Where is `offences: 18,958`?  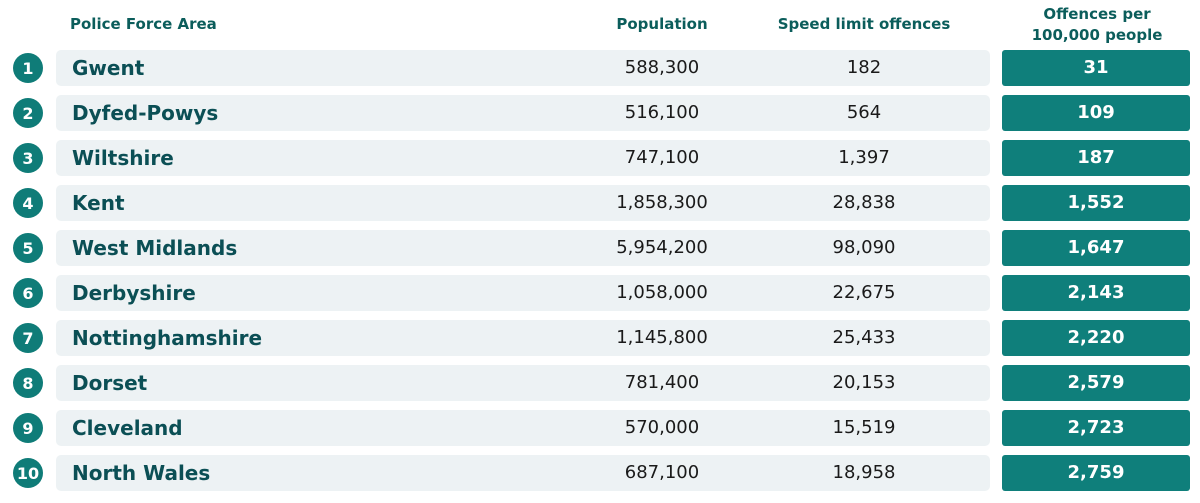 offences: 18,958 is located at coordinates (864, 472).